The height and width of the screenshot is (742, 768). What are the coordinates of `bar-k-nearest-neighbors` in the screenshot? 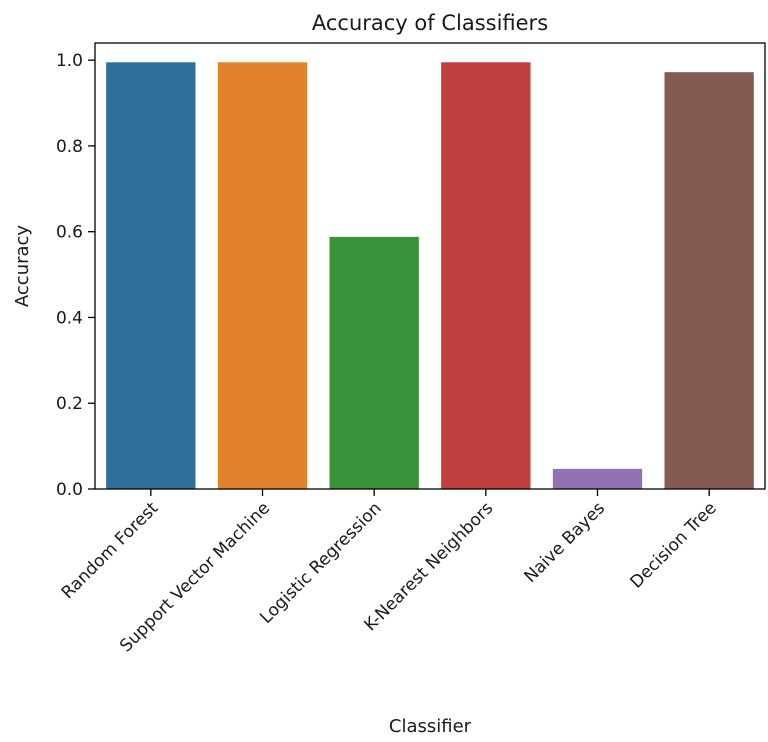 It's located at (486, 276).